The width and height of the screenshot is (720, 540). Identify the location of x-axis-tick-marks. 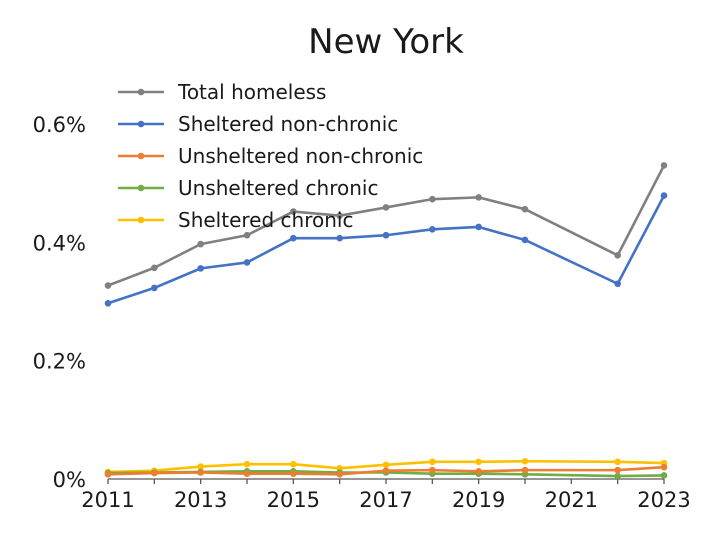
(386, 481).